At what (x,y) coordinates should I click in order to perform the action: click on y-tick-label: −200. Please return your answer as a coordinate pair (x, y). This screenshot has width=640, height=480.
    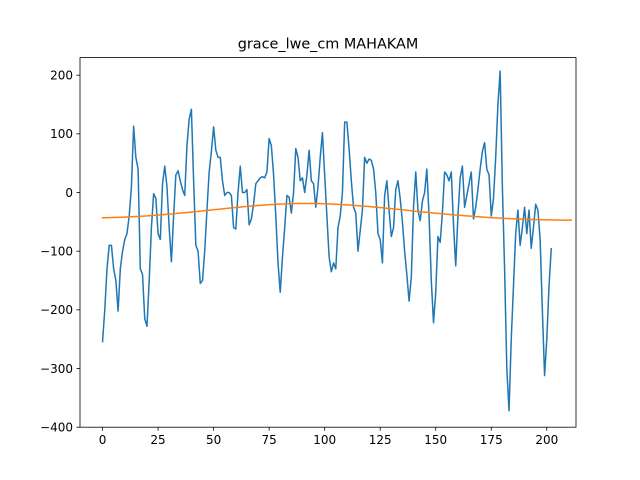
    Looking at the image, I should click on (56, 310).